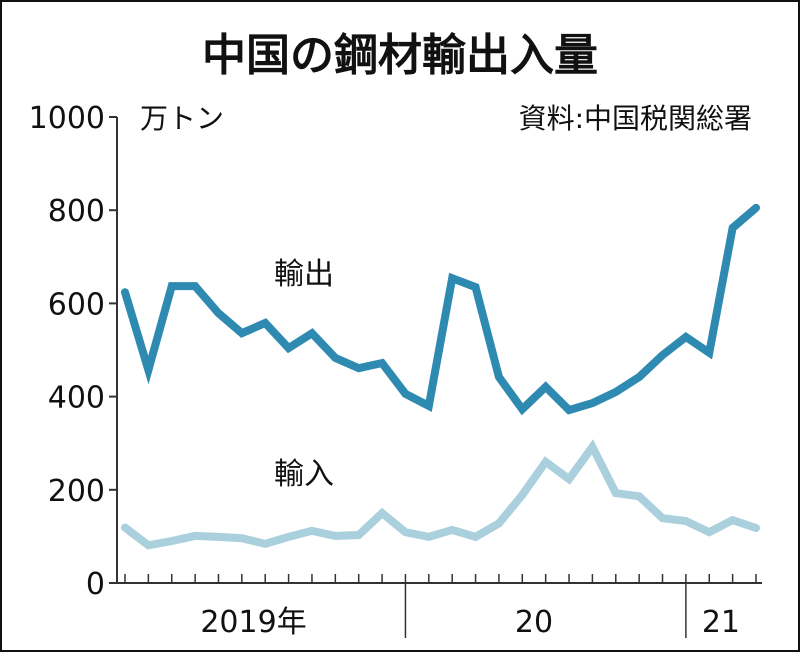  I want to click on y-tick-label: 0, so click(95, 584).